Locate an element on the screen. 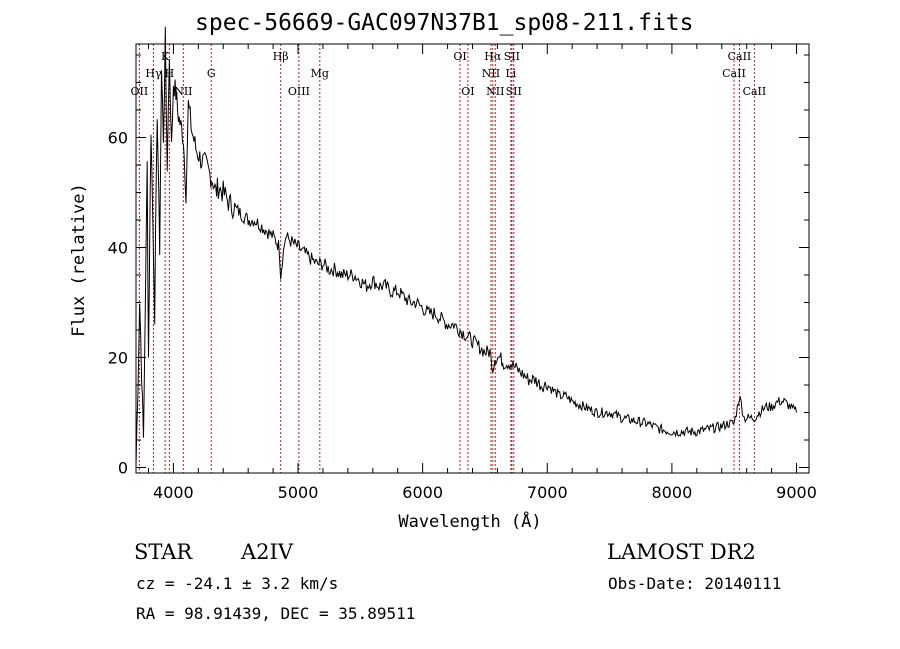 This screenshot has height=649, width=900. coordinates: RA = 98.91439, DEC = 35.89511 is located at coordinates (276, 613).